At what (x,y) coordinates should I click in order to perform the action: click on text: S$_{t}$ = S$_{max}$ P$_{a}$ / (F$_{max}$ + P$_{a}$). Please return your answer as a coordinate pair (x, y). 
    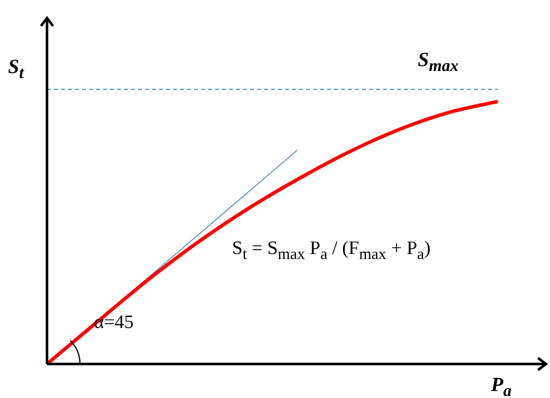
    Looking at the image, I should click on (331, 250).